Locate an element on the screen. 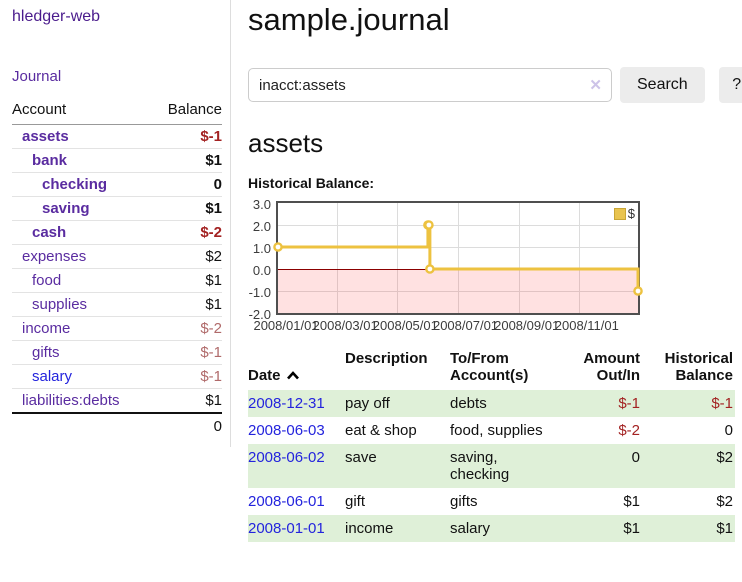 This screenshot has width=742, height=582. table-row: cash $-2 is located at coordinates (117, 232).